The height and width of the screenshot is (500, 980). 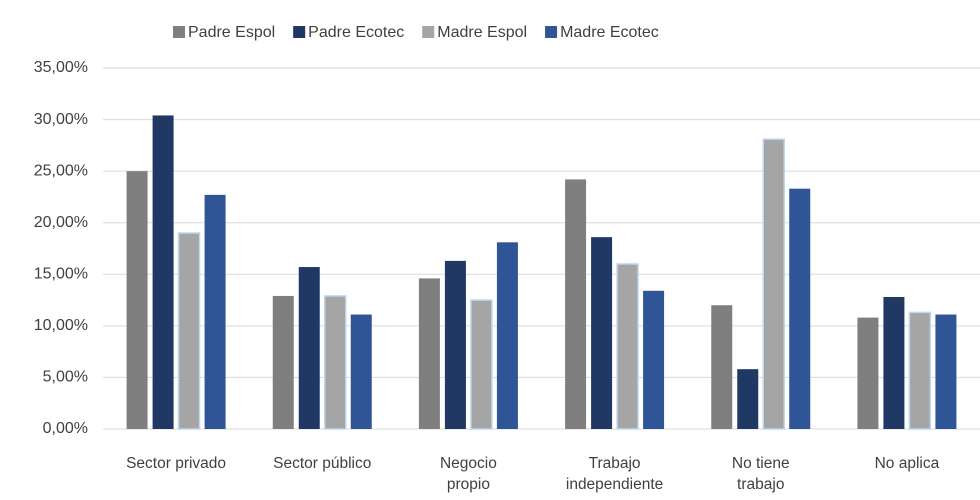 I want to click on y-tick-label: 0,00%, so click(x=65, y=428).